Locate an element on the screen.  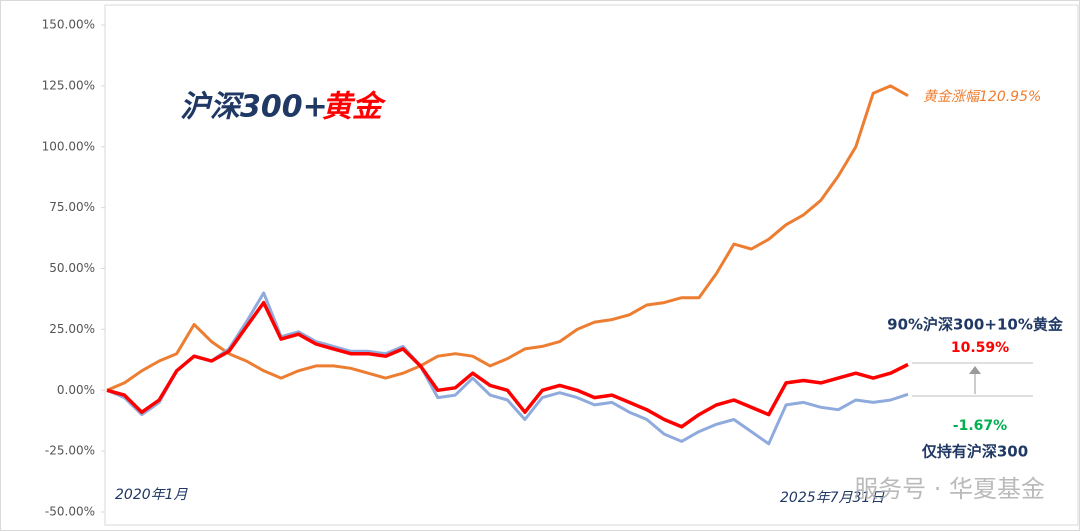
hs300-end-label: -1.67% is located at coordinates (980, 426).